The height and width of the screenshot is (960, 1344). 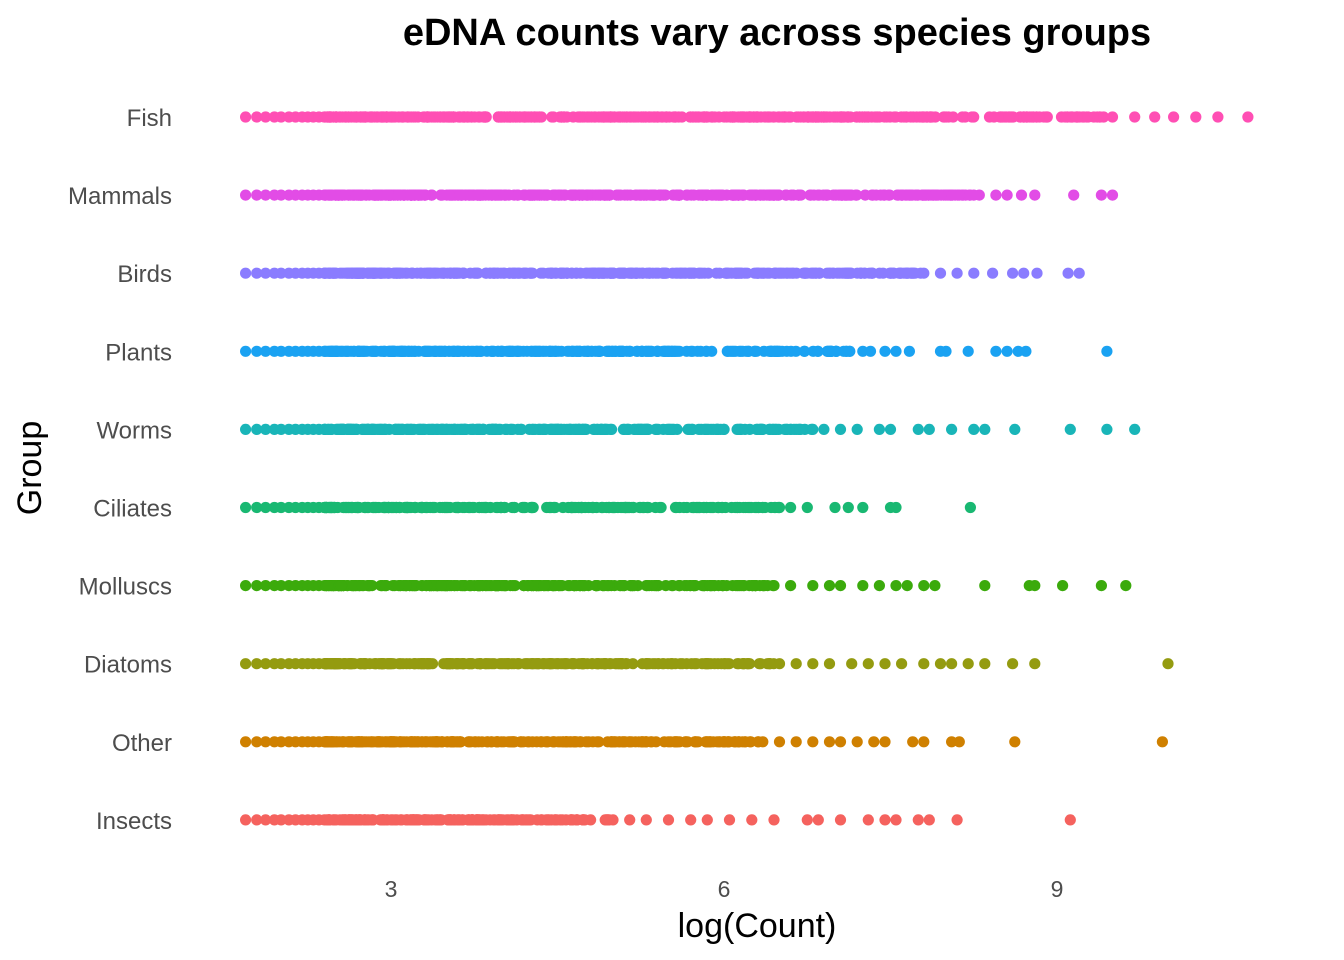 I want to click on y-tick-label: Molluscs, so click(x=125, y=587).